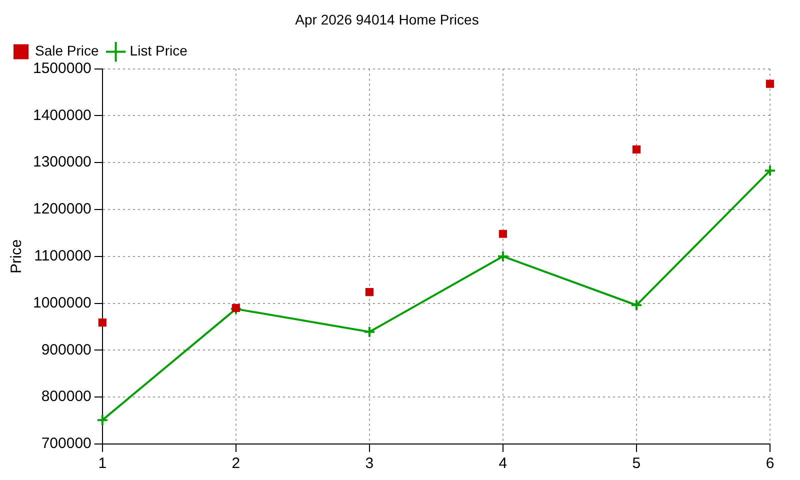 The height and width of the screenshot is (480, 800). I want to click on y-tick-label: 1100000, so click(63, 256).